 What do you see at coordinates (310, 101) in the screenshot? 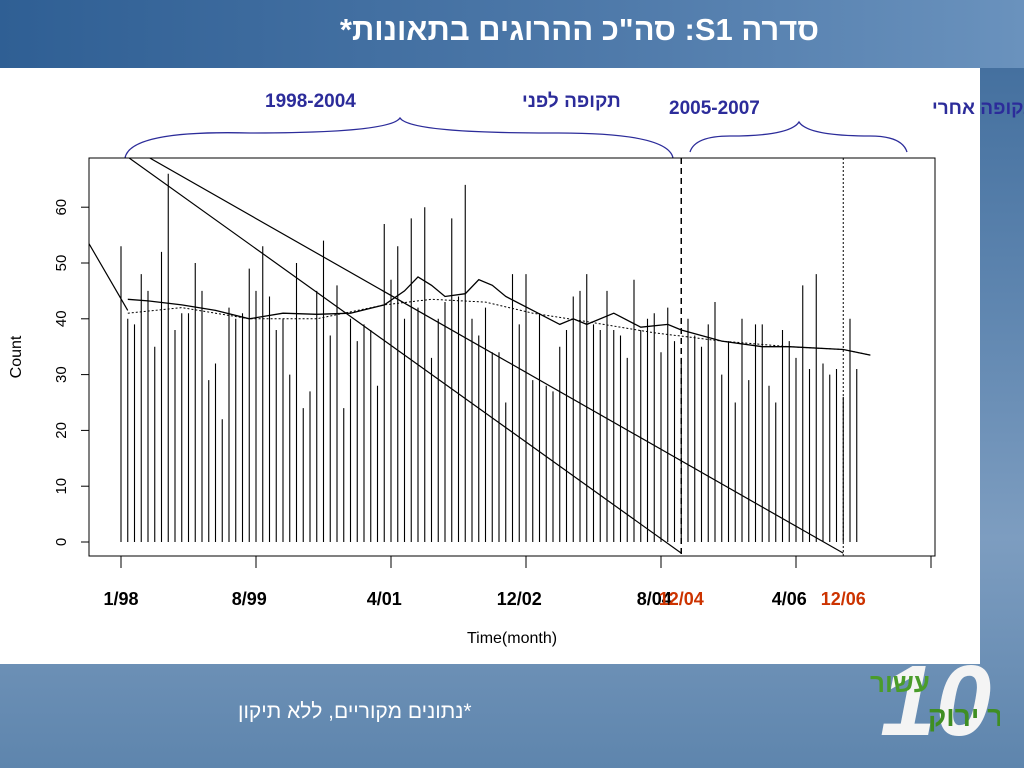
I see `period-before-years: 1998-2004` at bounding box center [310, 101].